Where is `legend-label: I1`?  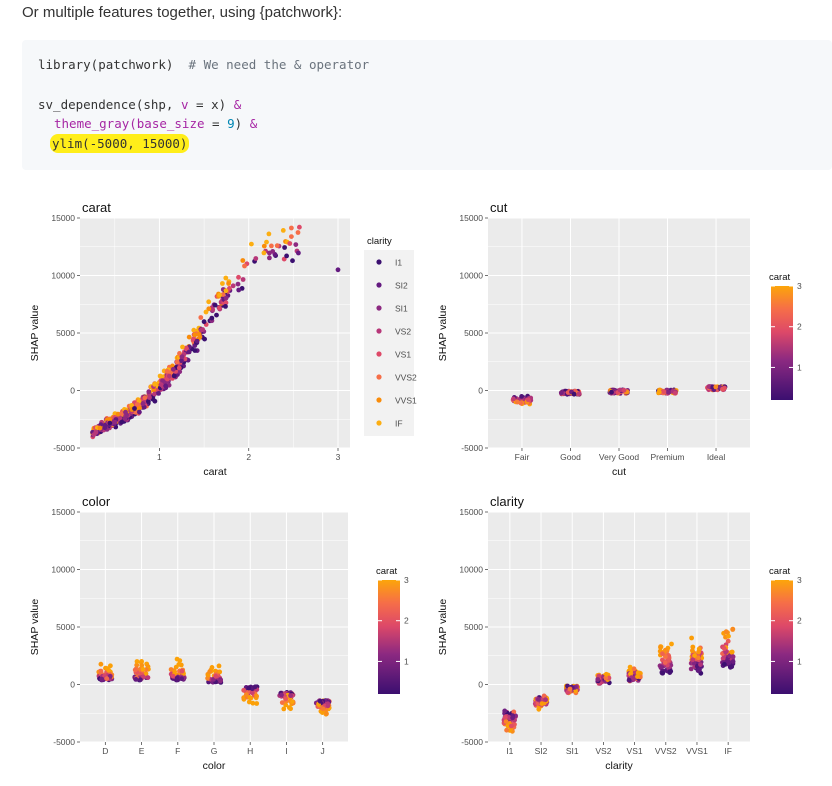 legend-label: I1 is located at coordinates (398, 263).